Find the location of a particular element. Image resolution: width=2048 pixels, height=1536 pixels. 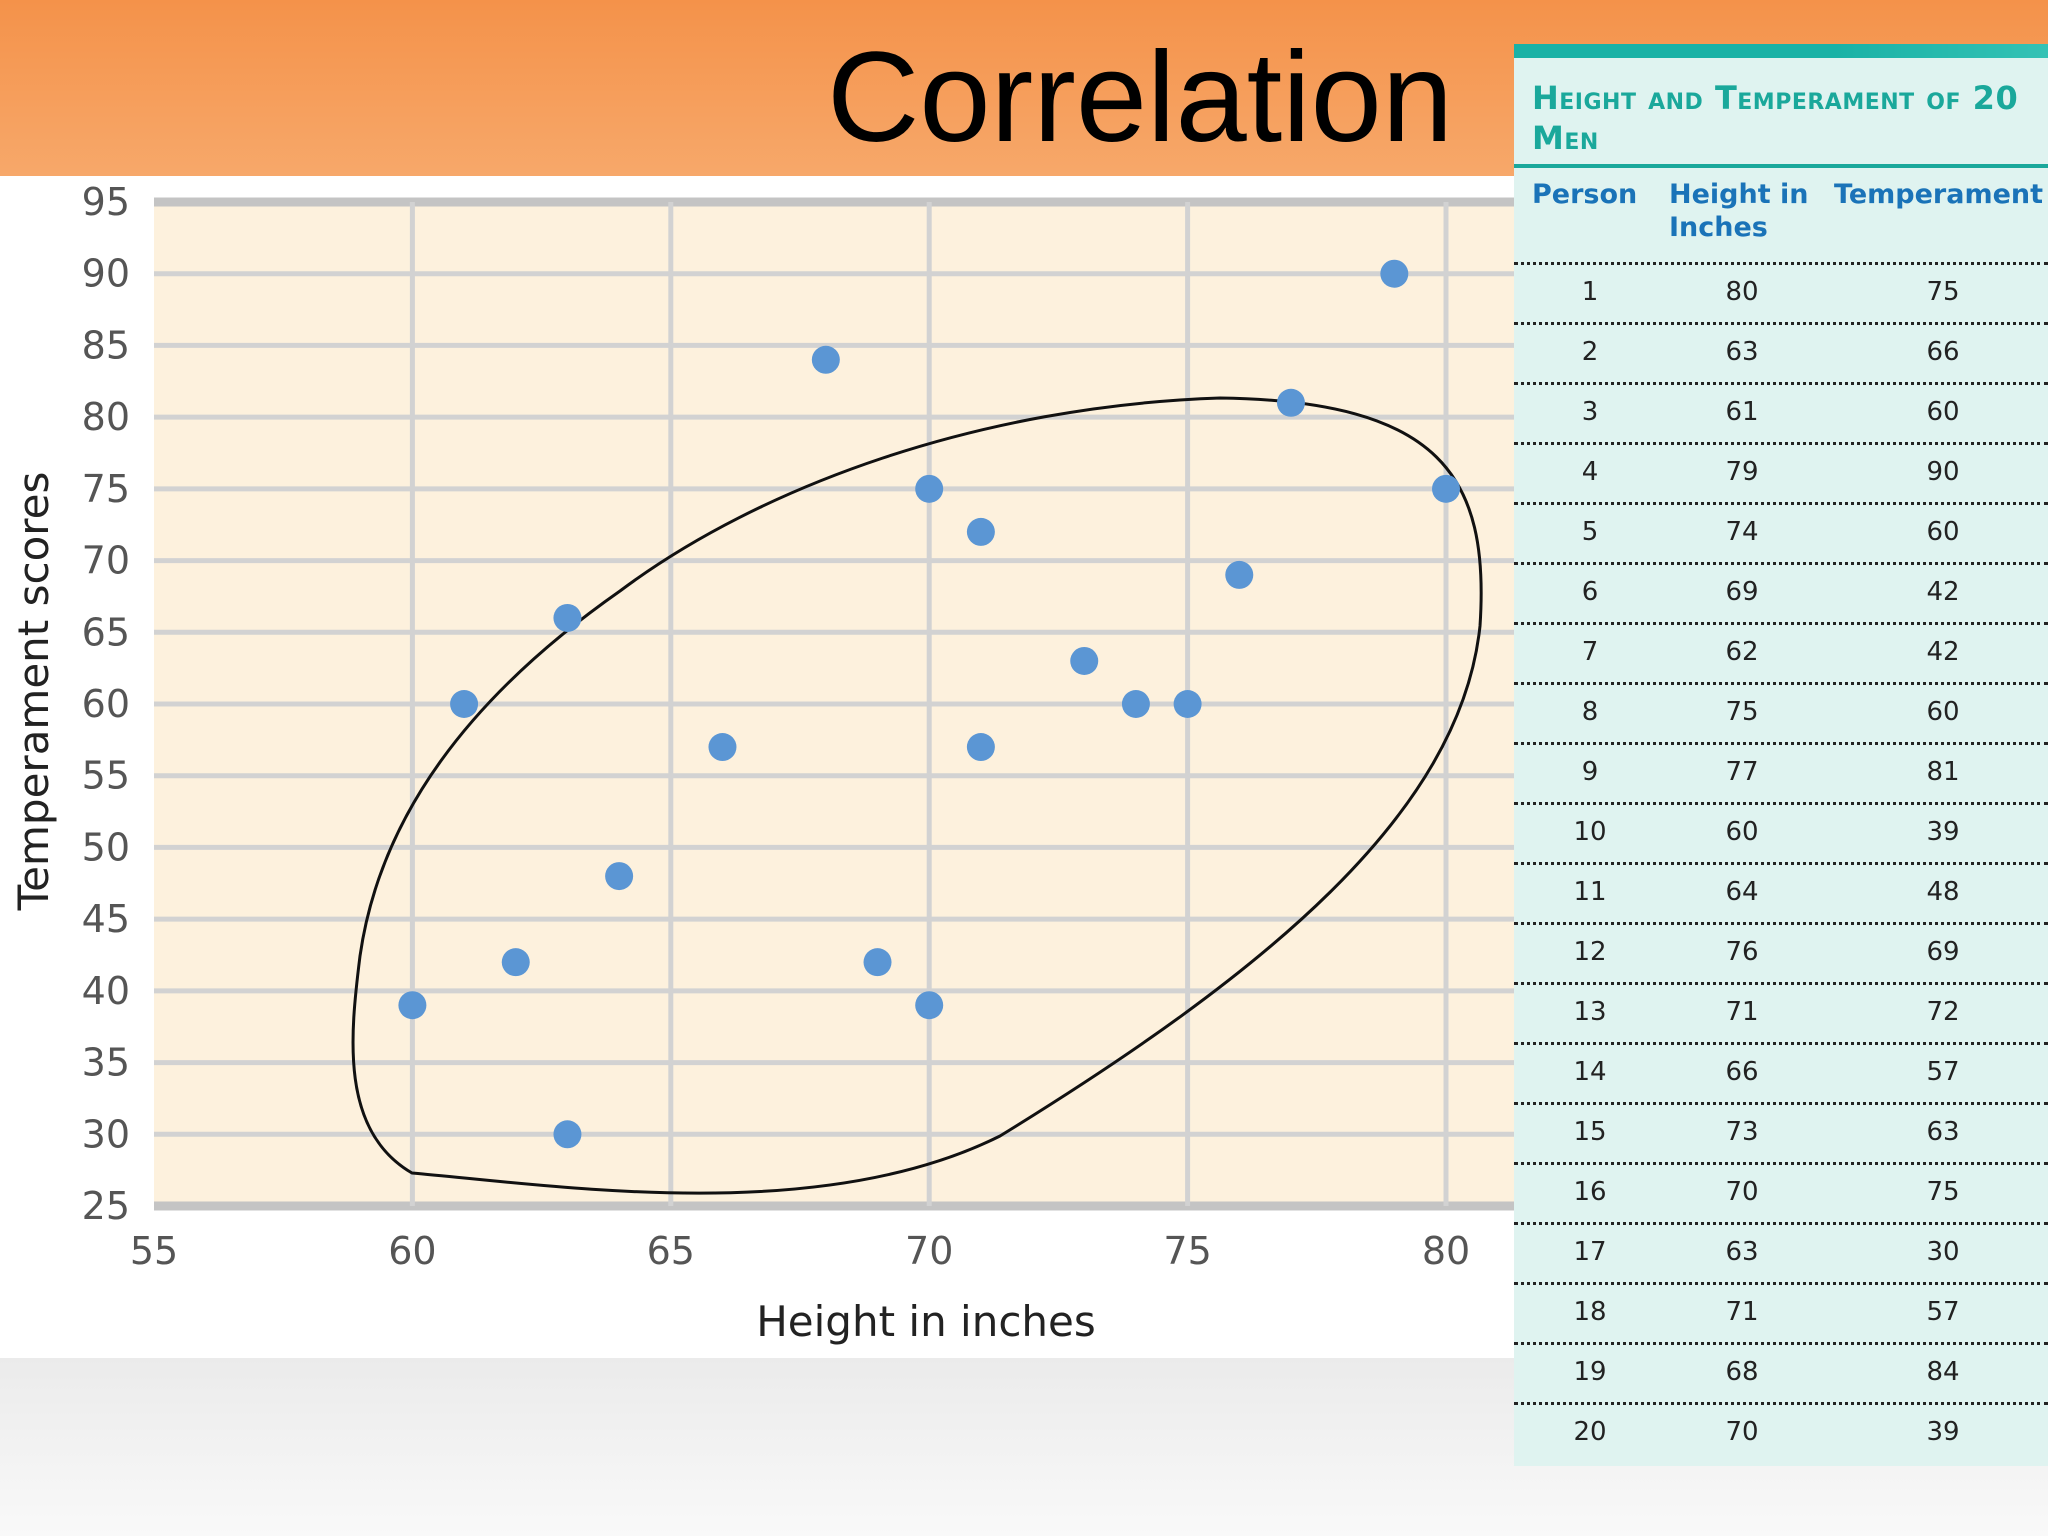

table-row: 16 70 75 is located at coordinates (1781, 1192).